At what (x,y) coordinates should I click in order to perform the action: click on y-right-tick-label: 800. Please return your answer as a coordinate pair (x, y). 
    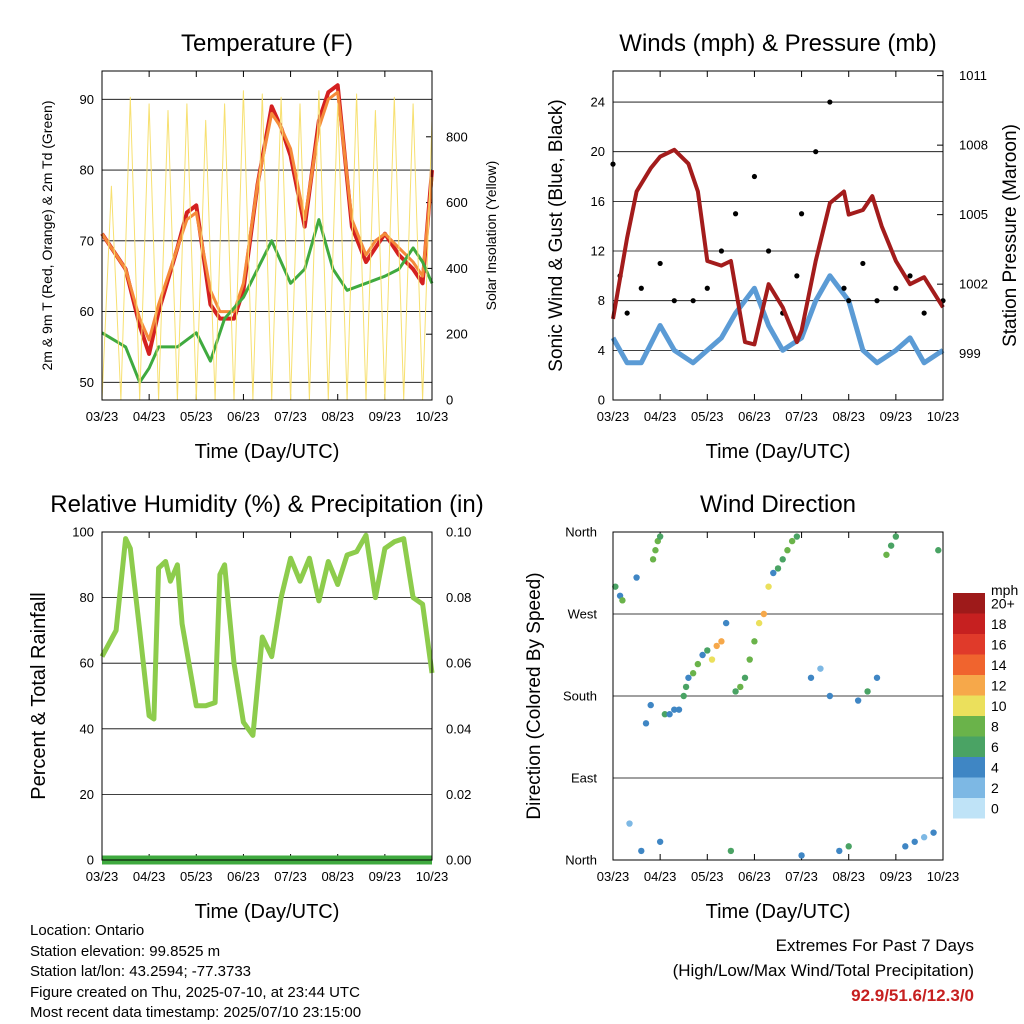
    Looking at the image, I should click on (457, 136).